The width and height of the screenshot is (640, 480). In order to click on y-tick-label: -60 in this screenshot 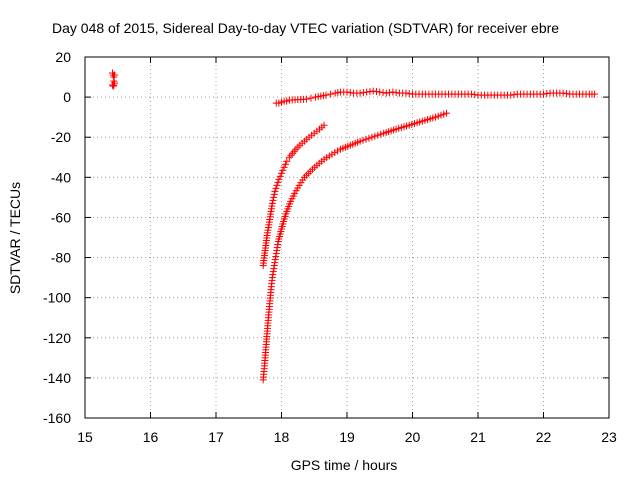, I will do `click(61, 217)`.